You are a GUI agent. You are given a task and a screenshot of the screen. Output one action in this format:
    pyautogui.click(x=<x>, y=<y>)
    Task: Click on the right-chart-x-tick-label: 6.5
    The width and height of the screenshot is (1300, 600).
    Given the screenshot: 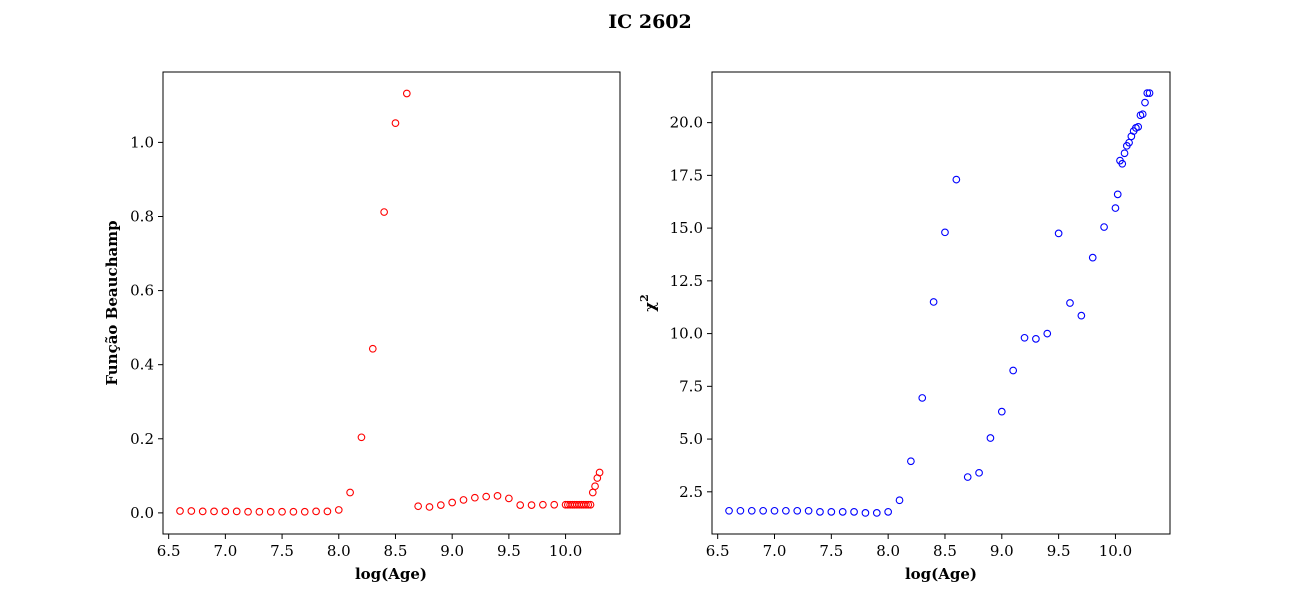 What is the action you would take?
    pyautogui.click(x=718, y=551)
    